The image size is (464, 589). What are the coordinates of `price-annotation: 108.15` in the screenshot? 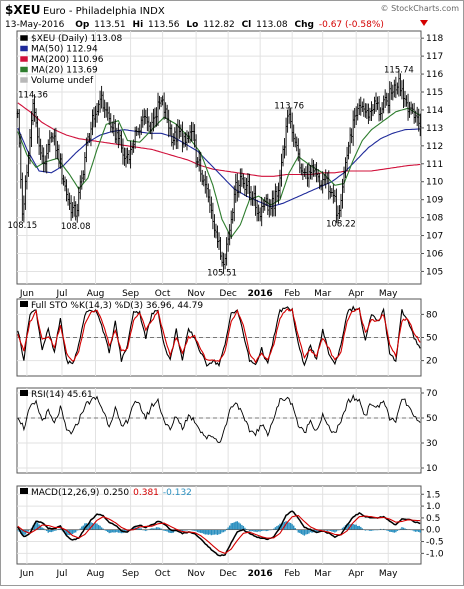 It's located at (22, 226).